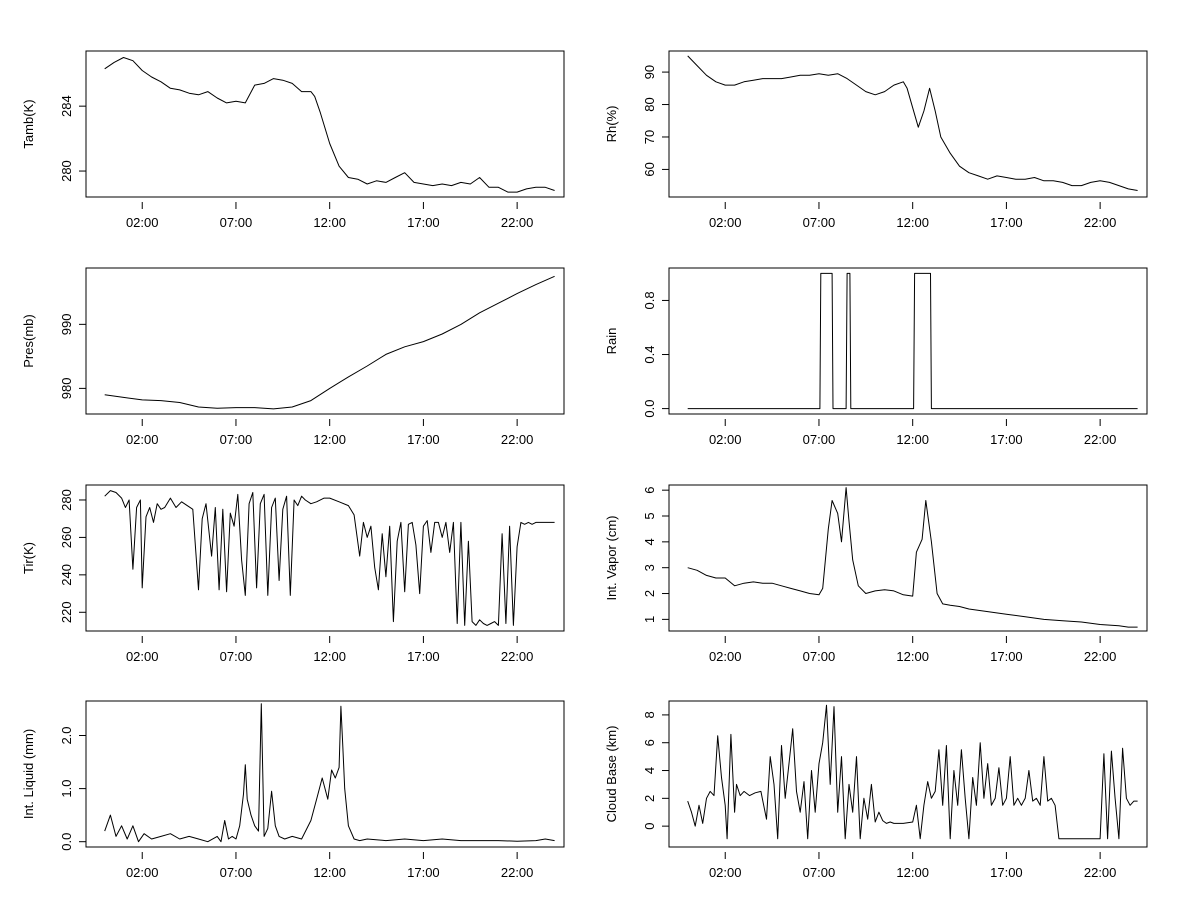 Image resolution: width=1200 pixels, height=900 pixels. What do you see at coordinates (649, 72) in the screenshot?
I see `y-tick-label: 90` at bounding box center [649, 72].